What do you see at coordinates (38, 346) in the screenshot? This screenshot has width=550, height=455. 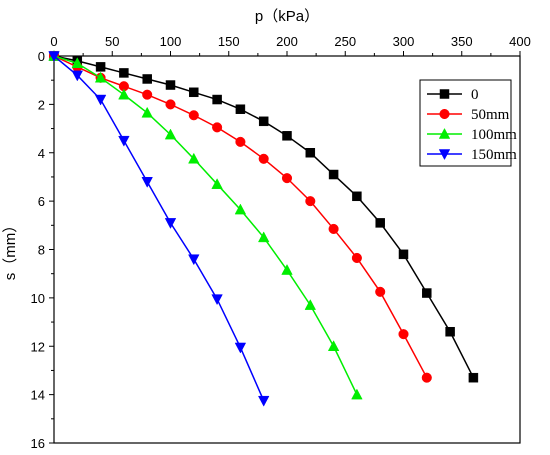 I see `y-tick-label-6: 12` at bounding box center [38, 346].